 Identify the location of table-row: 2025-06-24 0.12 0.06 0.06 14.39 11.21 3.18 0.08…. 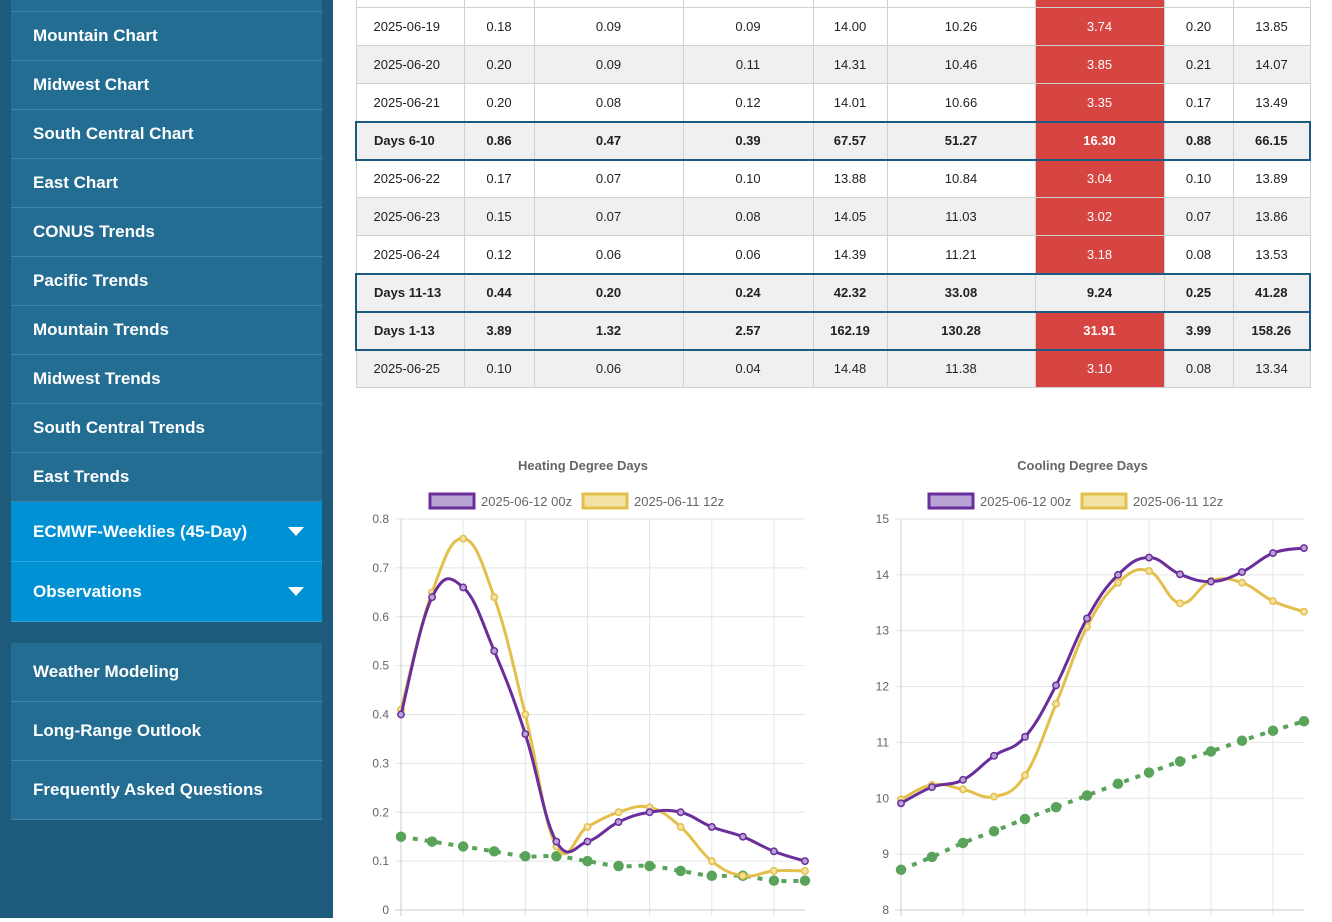
(833, 254).